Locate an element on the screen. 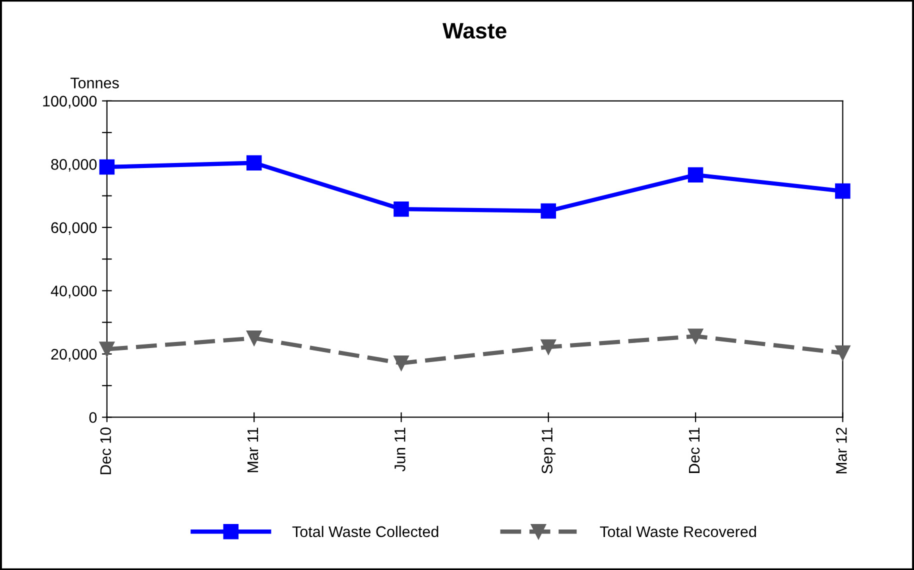 This screenshot has height=570, width=914. x-tick-label: Dec 11 is located at coordinates (694, 450).